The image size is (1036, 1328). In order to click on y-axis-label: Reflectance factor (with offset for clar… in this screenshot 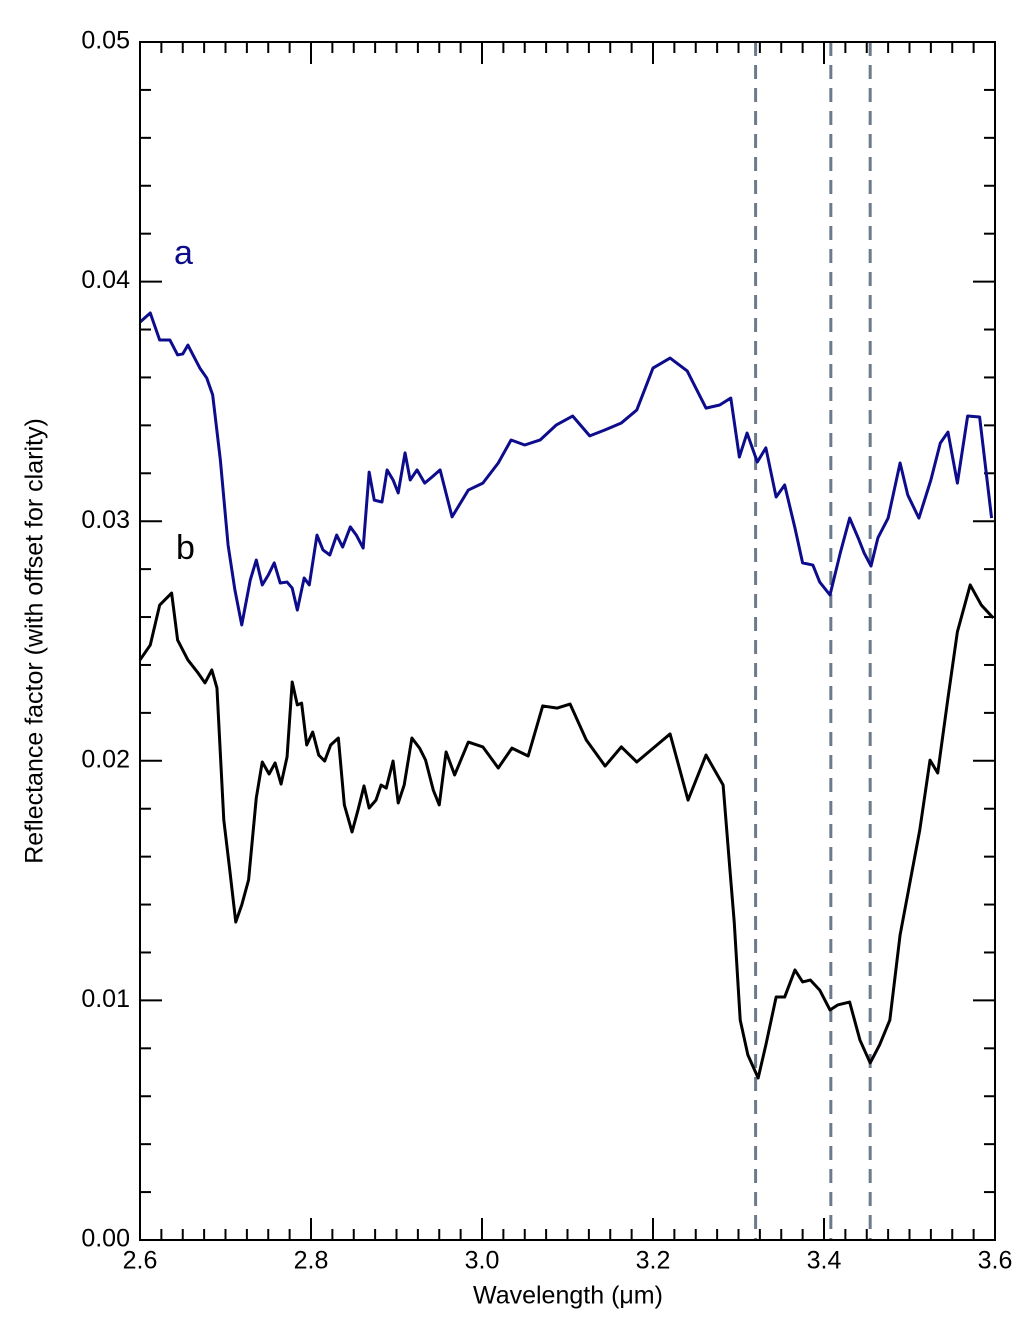, I will do `click(35, 641)`.